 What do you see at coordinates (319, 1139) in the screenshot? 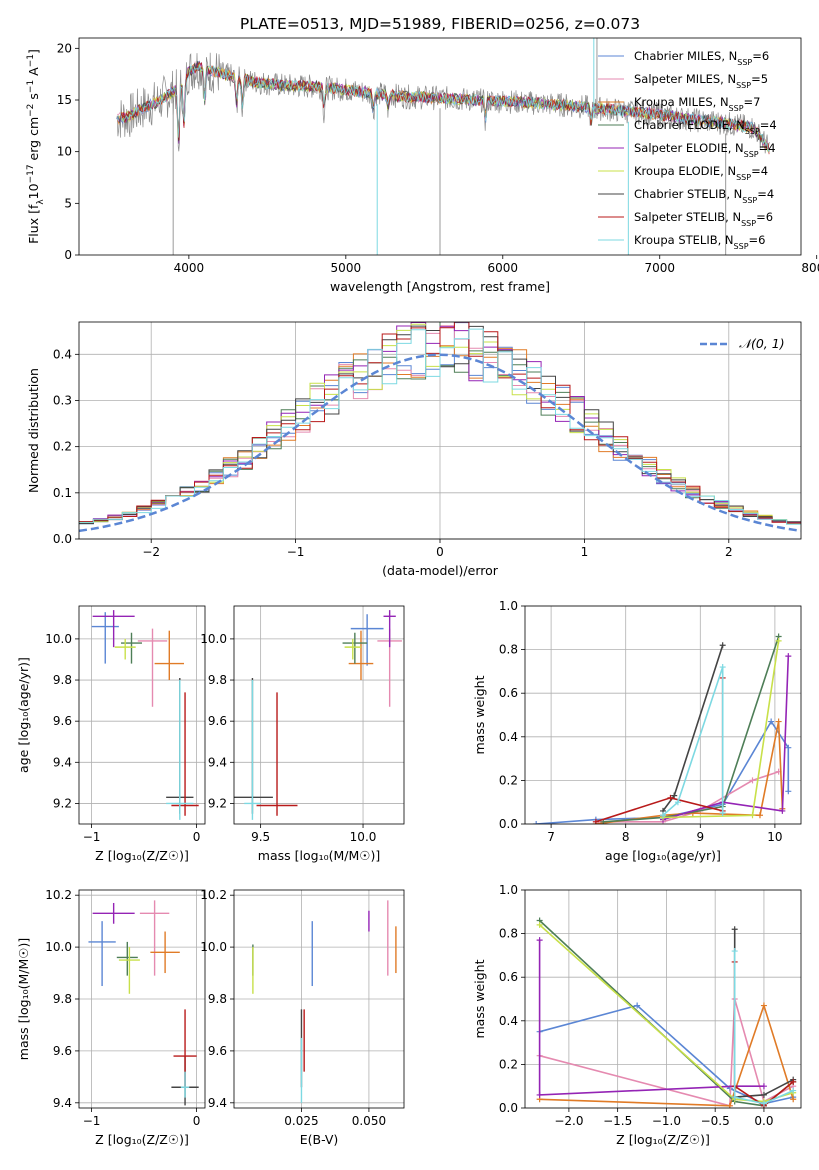
I see `x-axis-label: E(B-V)` at bounding box center [319, 1139].